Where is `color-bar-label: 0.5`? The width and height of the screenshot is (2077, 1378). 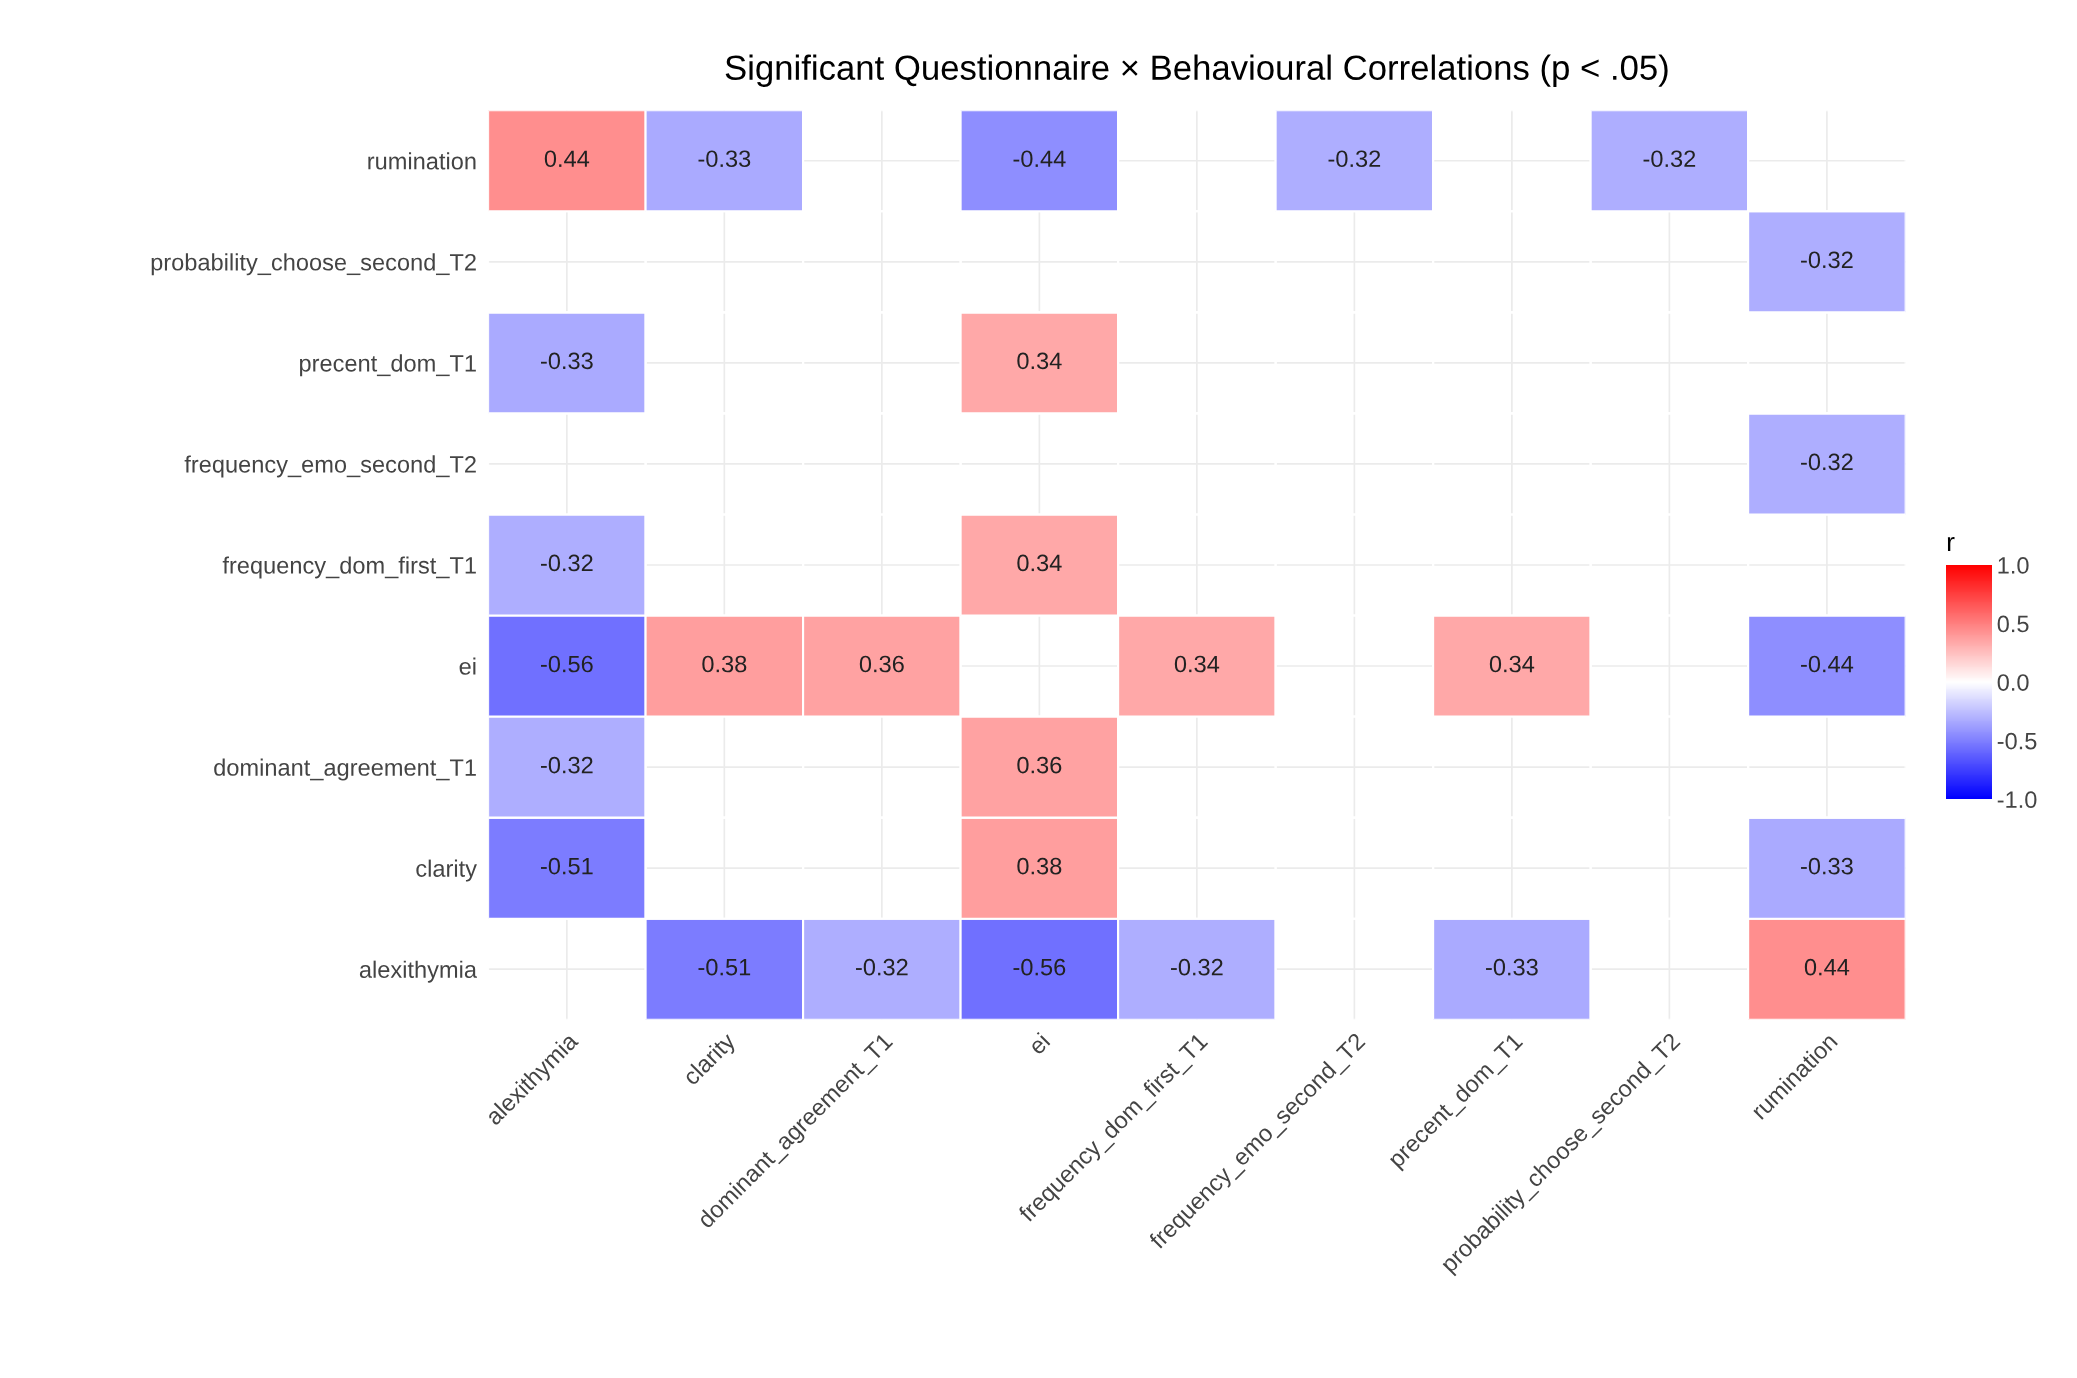 color-bar-label: 0.5 is located at coordinates (2013, 624).